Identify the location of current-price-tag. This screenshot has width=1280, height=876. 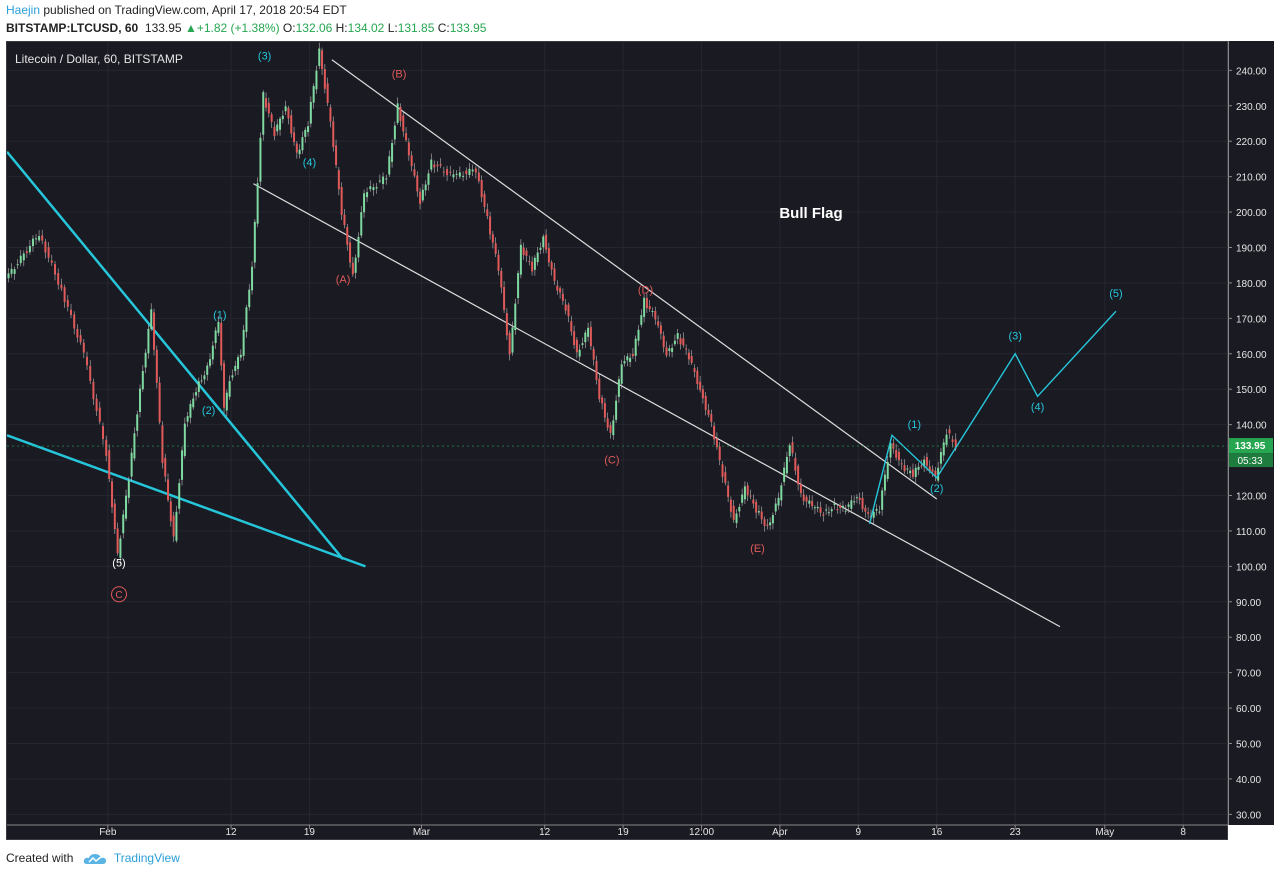
(1251, 446).